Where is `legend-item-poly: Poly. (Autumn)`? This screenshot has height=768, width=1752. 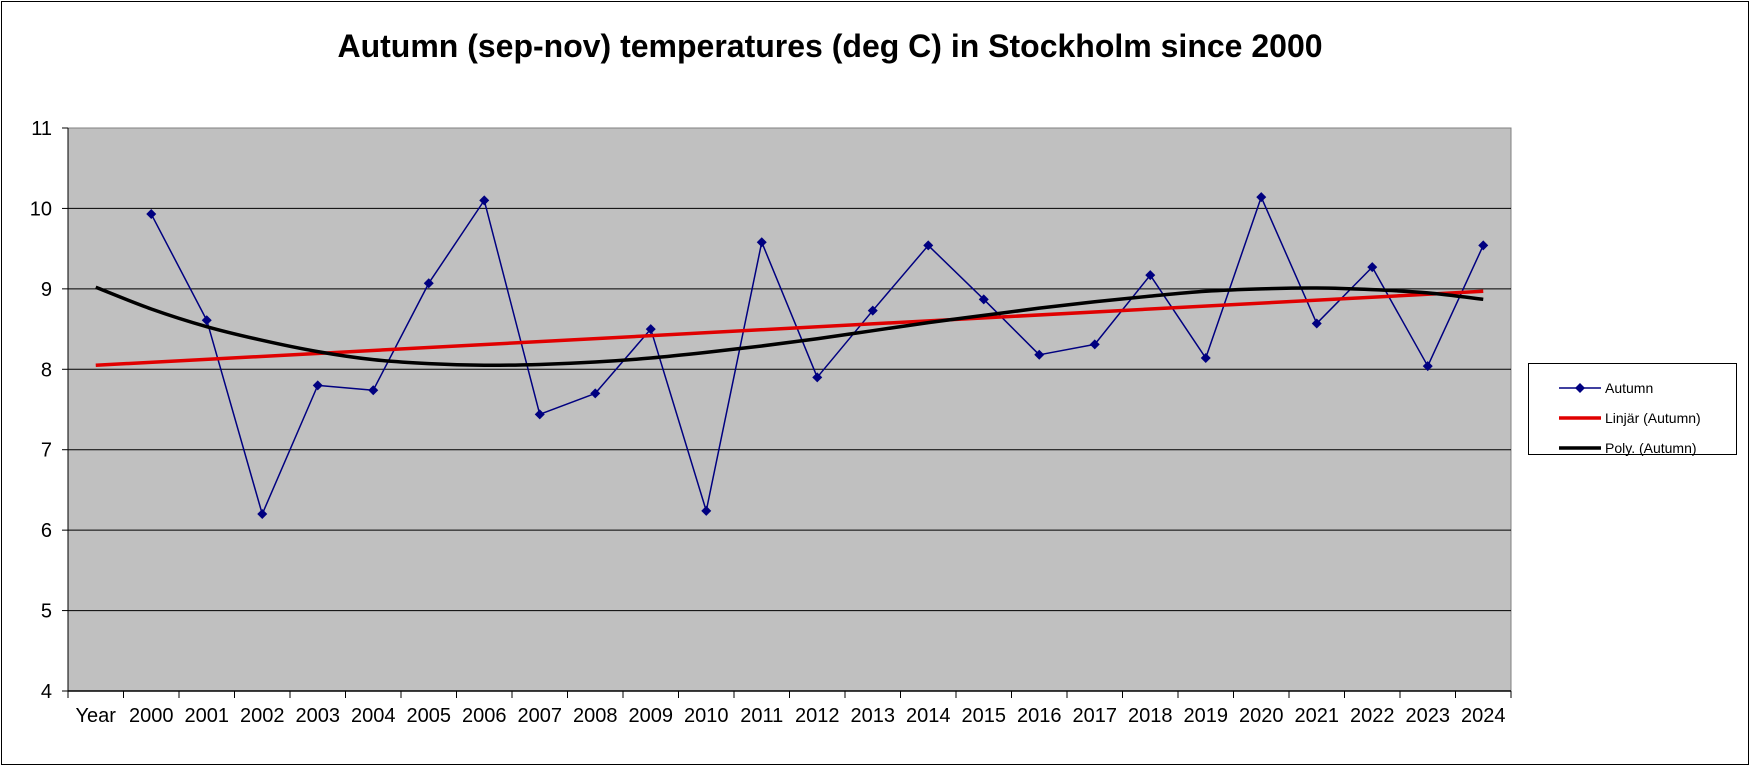 legend-item-poly: Poly. (Autumn) is located at coordinates (1632, 448).